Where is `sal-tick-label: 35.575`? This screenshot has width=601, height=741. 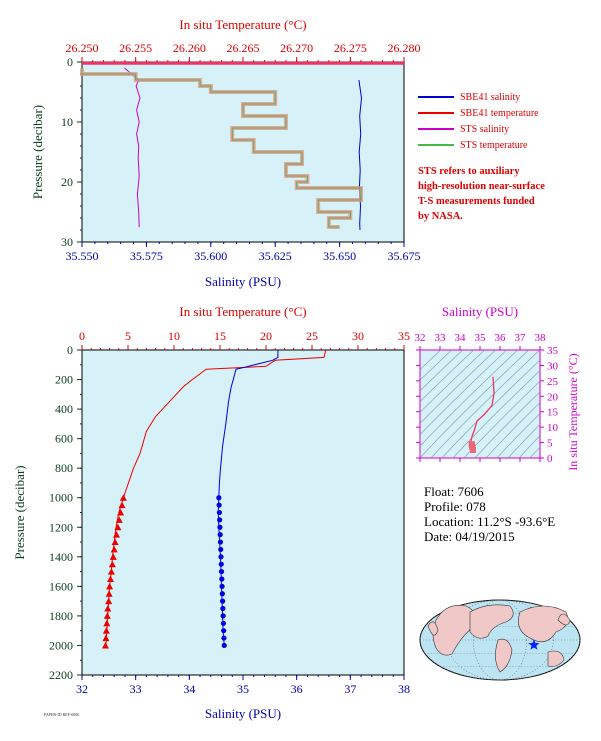
sal-tick-label: 35.575 is located at coordinates (146, 256).